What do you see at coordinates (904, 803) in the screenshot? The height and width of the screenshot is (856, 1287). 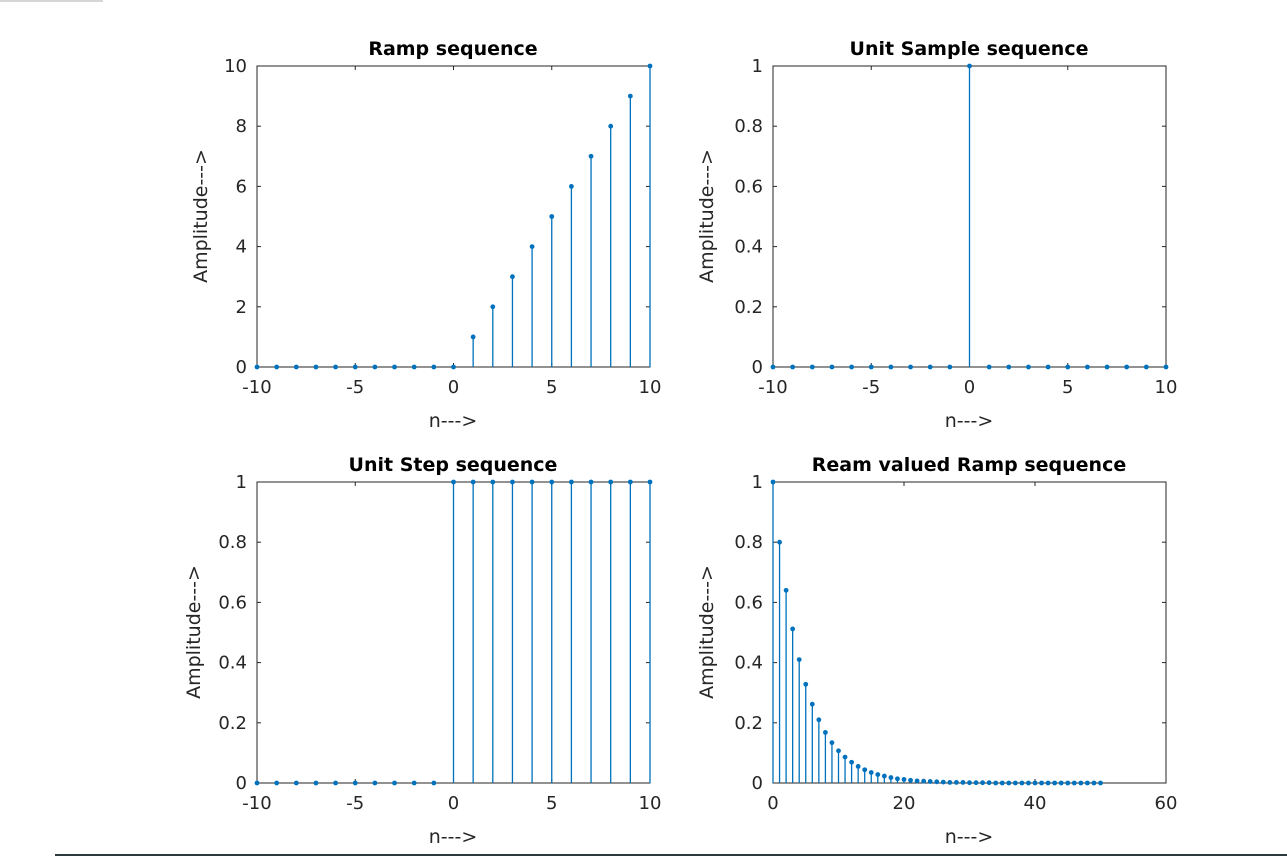 I see `x-tick-label: 20` at bounding box center [904, 803].